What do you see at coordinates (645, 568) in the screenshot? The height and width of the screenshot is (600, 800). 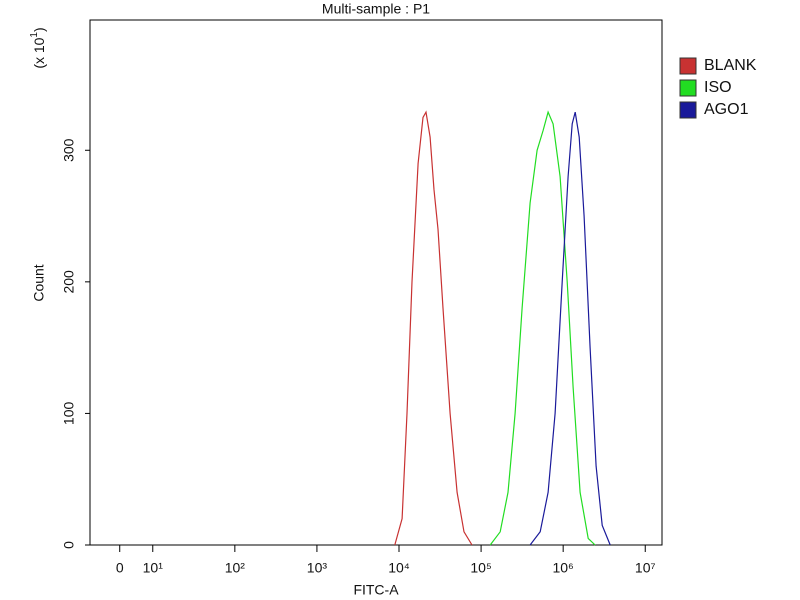 I see `x-tick-label: 10⁷` at bounding box center [645, 568].